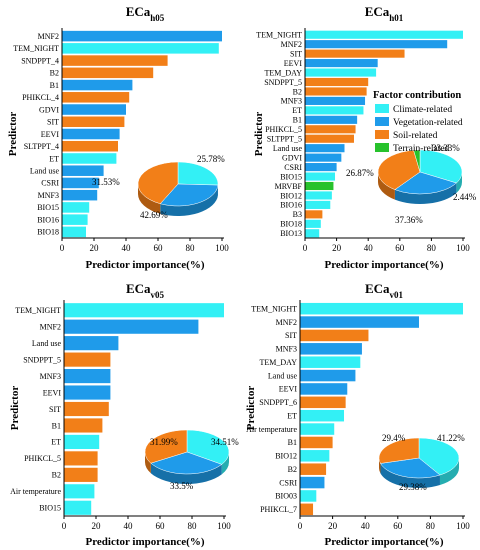 The height and width of the screenshot is (550, 480). What do you see at coordinates (145, 290) in the screenshot?
I see `chart-title: ECav05` at bounding box center [145, 290].